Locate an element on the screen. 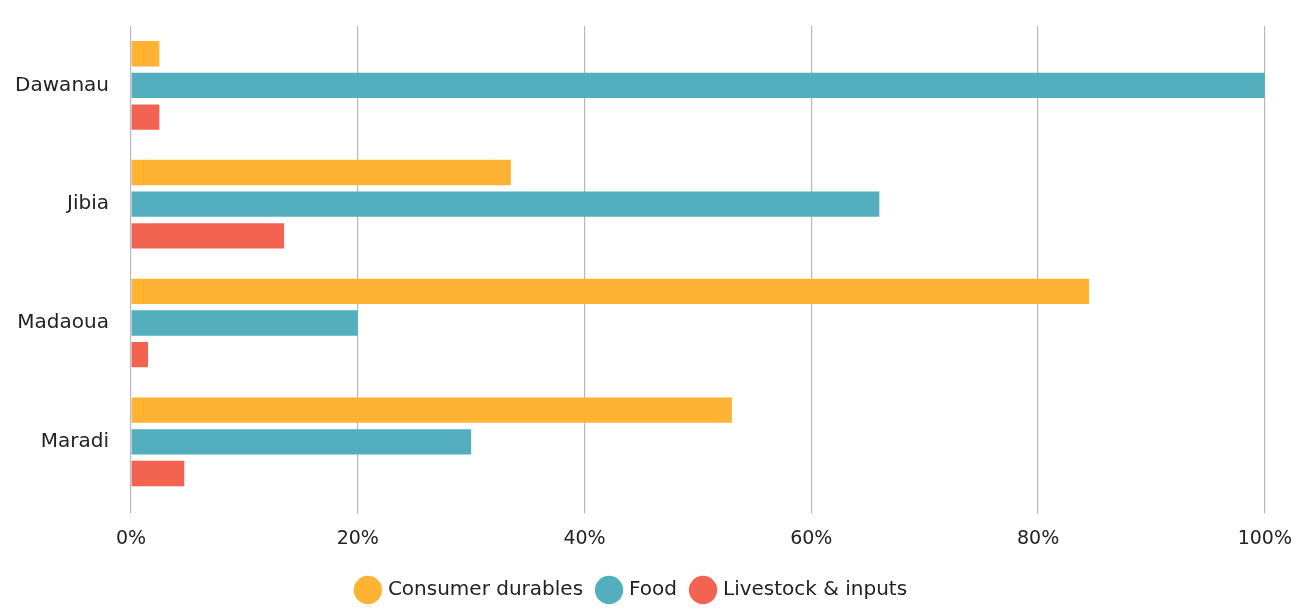  x-tick-label: 100% is located at coordinates (1264, 536).